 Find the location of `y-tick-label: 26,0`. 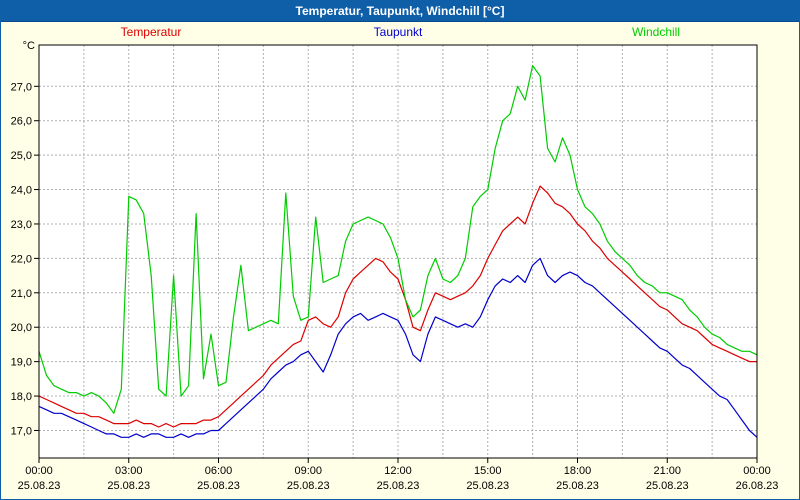

y-tick-label: 26,0 is located at coordinates (21, 122).